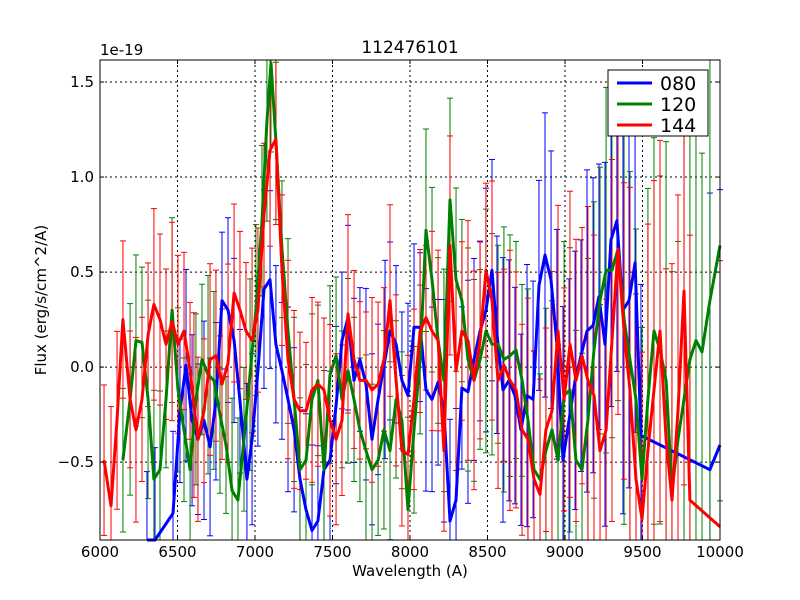  Describe the element at coordinates (82, 367) in the screenshot. I see `y-tick-label: 0.0` at that location.